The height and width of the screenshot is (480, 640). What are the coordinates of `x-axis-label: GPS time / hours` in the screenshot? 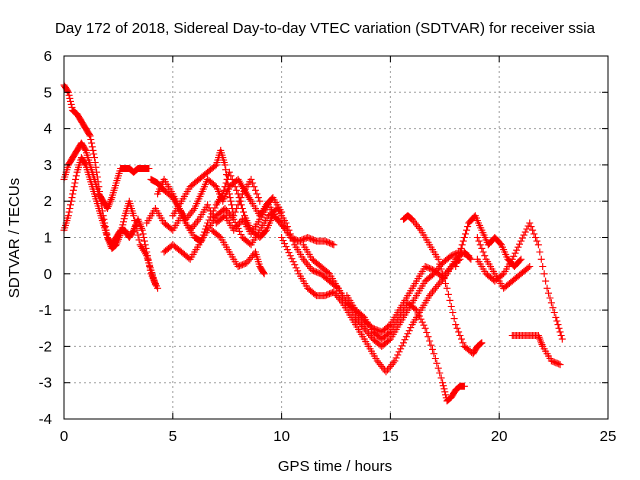 It's located at (335, 466).